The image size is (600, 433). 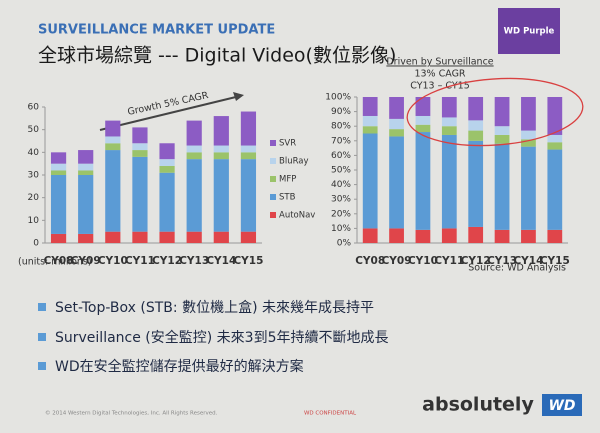 What do you see at coordinates (217, 56) in the screenshot?
I see `slide-title: 全球市場綜覽 --- Digital Video(數位影像)` at bounding box center [217, 56].